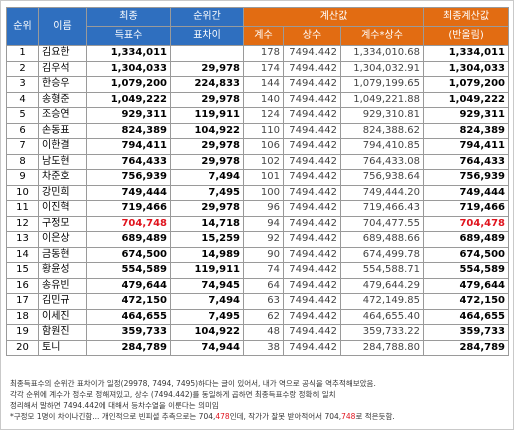 The width and height of the screenshot is (514, 430). Describe the element at coordinates (128, 254) in the screenshot. I see `votes-cell: 674,500` at that location.